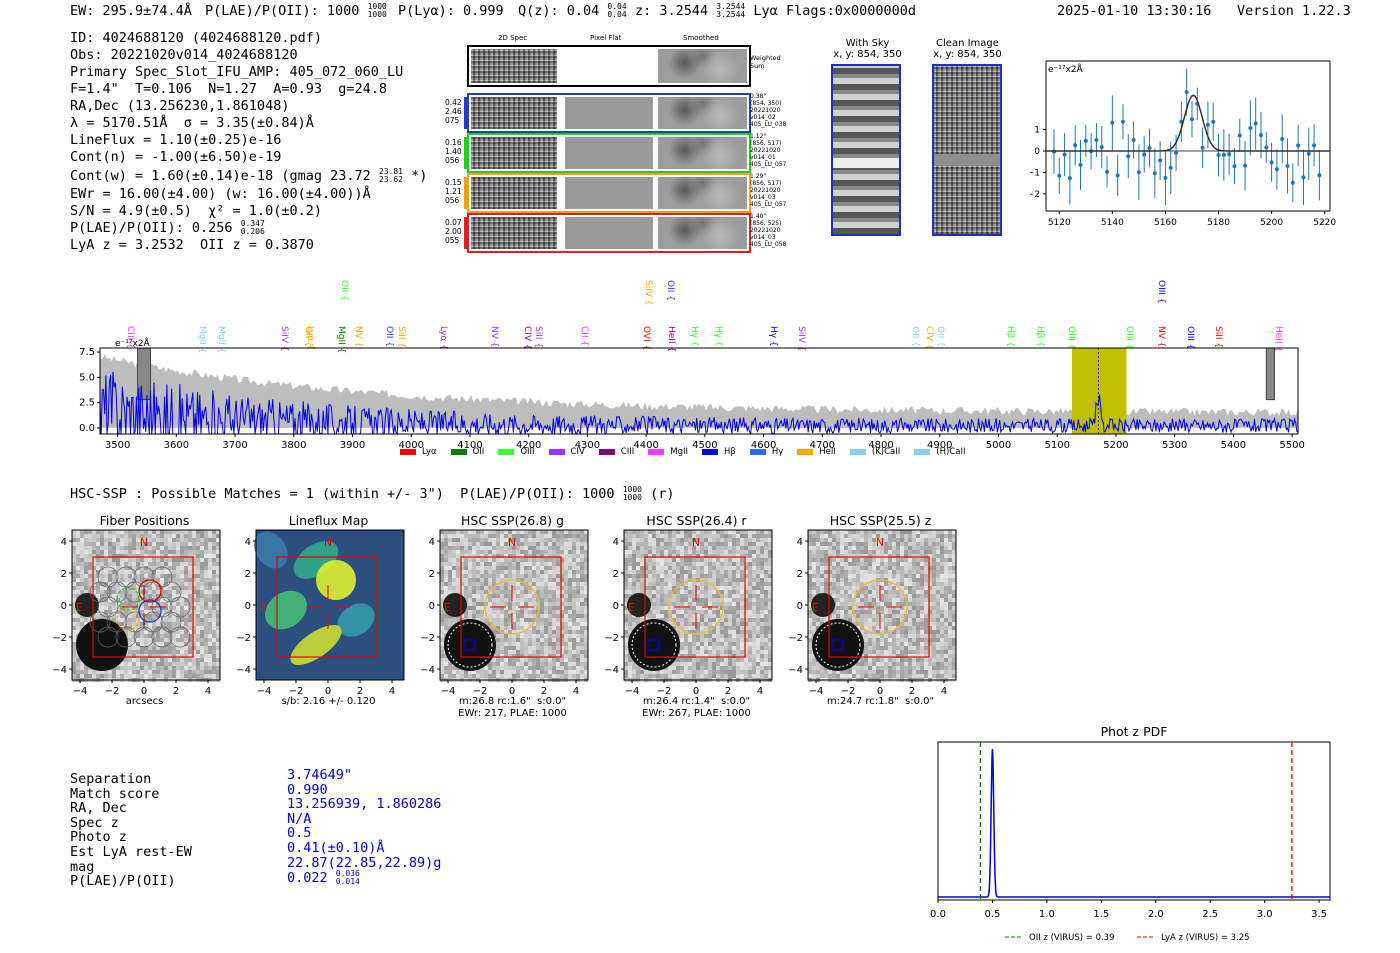 The image size is (1400, 953). Describe the element at coordinates (87, 377) in the screenshot. I see `spectrum-ytick-label: 5.0` at that location.